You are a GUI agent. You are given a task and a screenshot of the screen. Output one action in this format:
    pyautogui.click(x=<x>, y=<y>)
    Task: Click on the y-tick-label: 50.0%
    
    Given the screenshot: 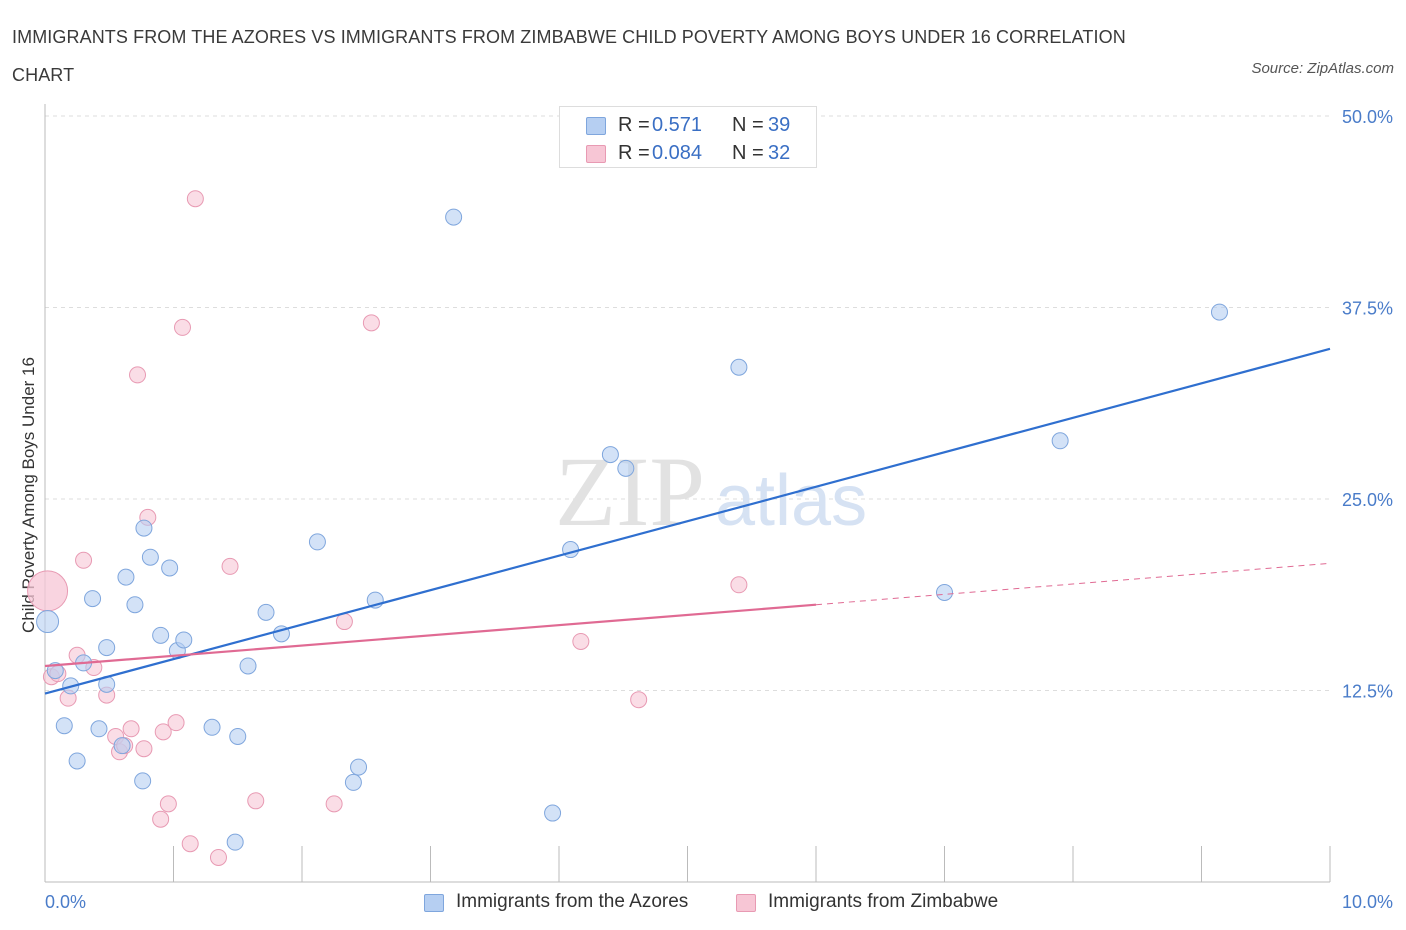 What is the action you would take?
    pyautogui.click(x=1367, y=117)
    